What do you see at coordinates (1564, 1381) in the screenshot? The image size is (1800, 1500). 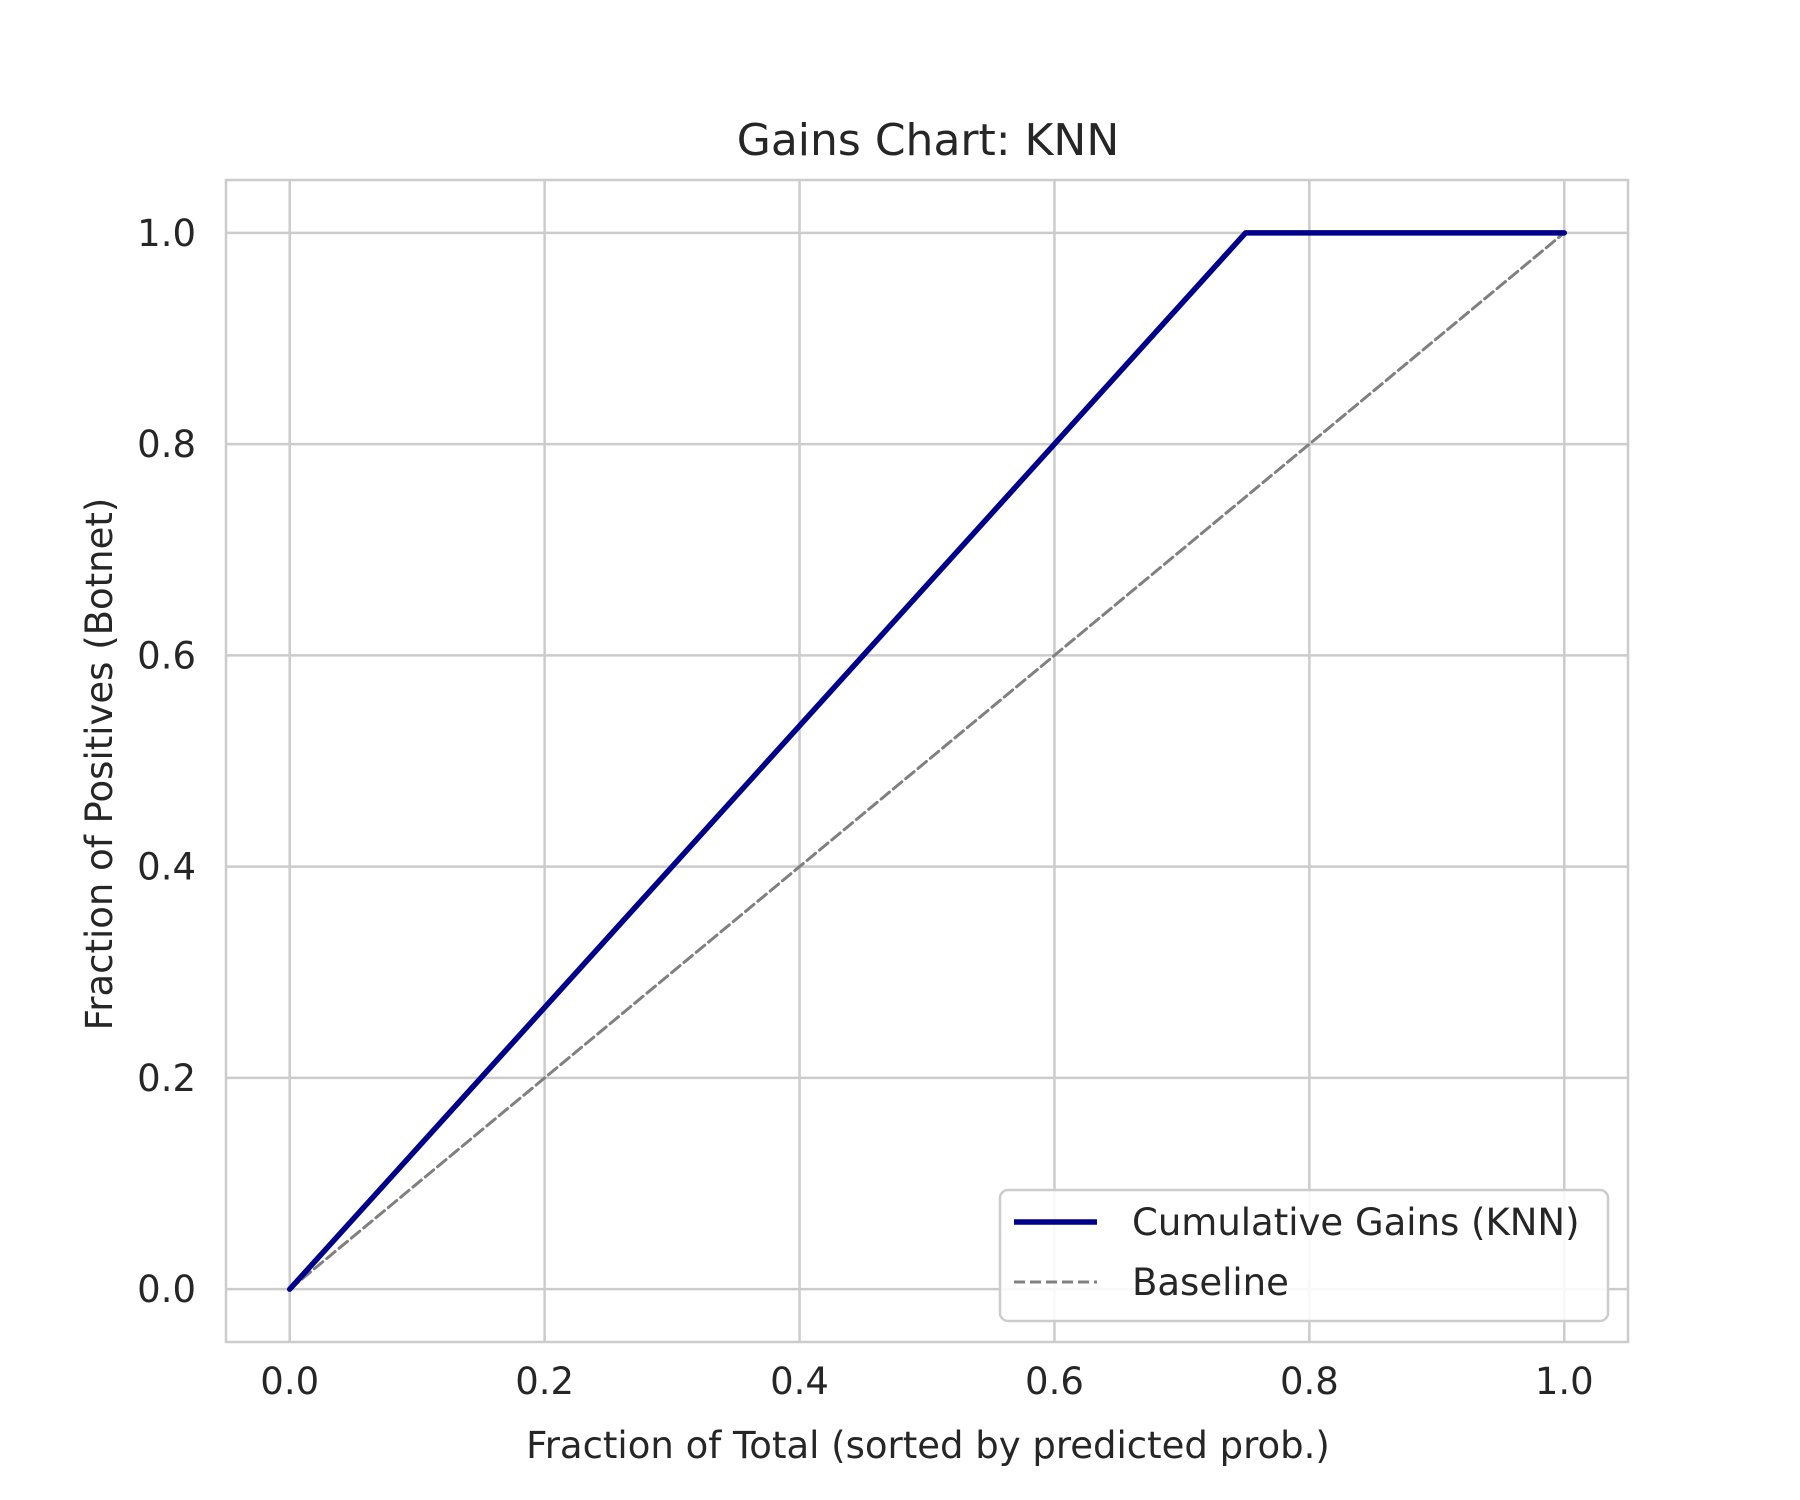 I see `x-tick-label: 1.0` at bounding box center [1564, 1381].